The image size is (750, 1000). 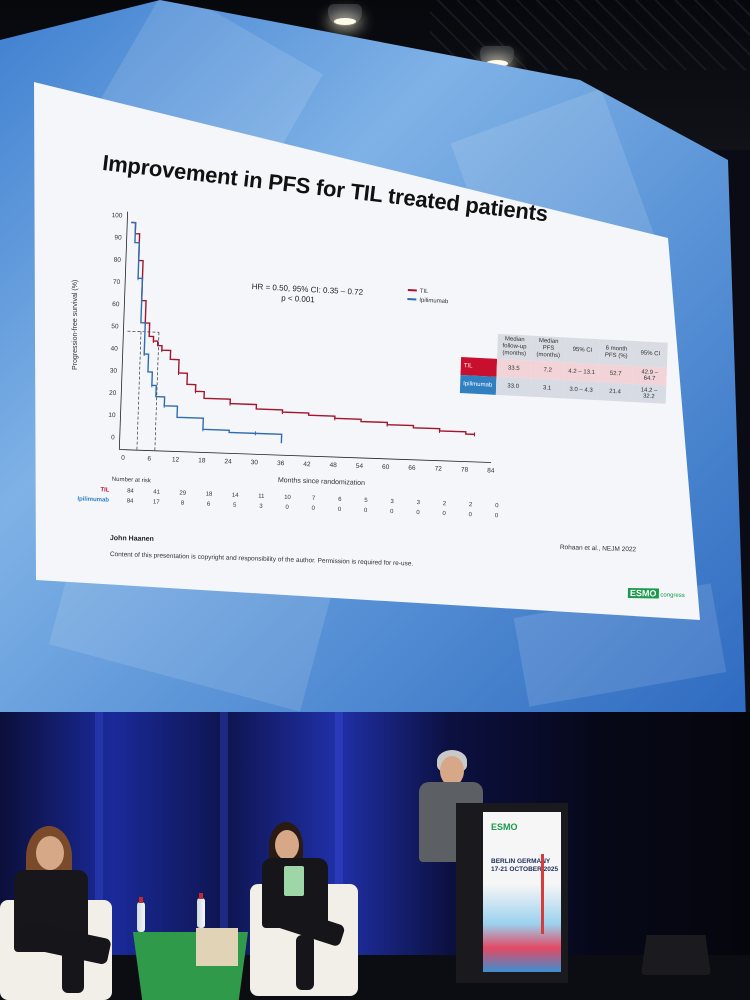 I want to click on y-tick-label: 90, so click(x=118, y=237).